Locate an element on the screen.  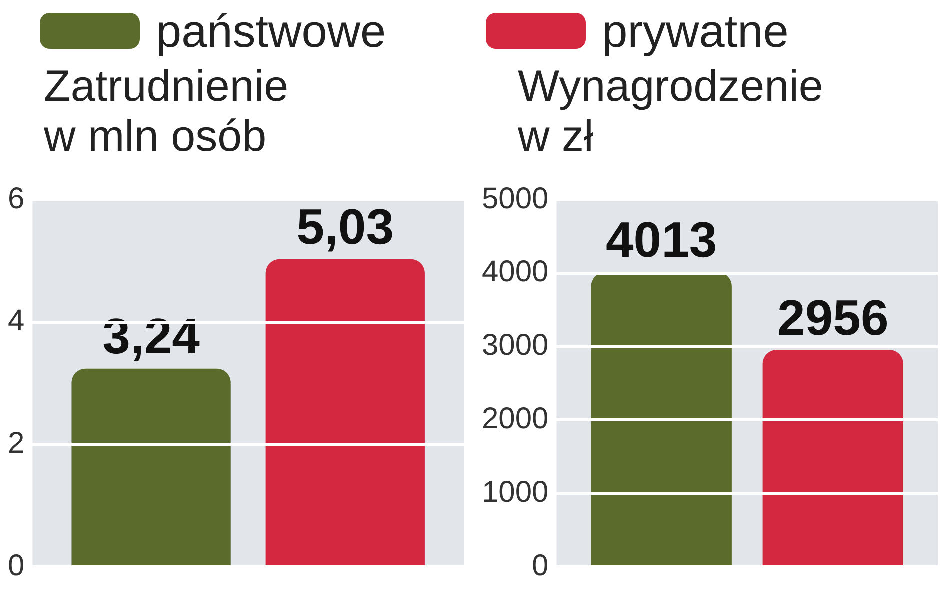
chart-title: Zatrudnienie w mln osób is located at coordinates (166, 112).